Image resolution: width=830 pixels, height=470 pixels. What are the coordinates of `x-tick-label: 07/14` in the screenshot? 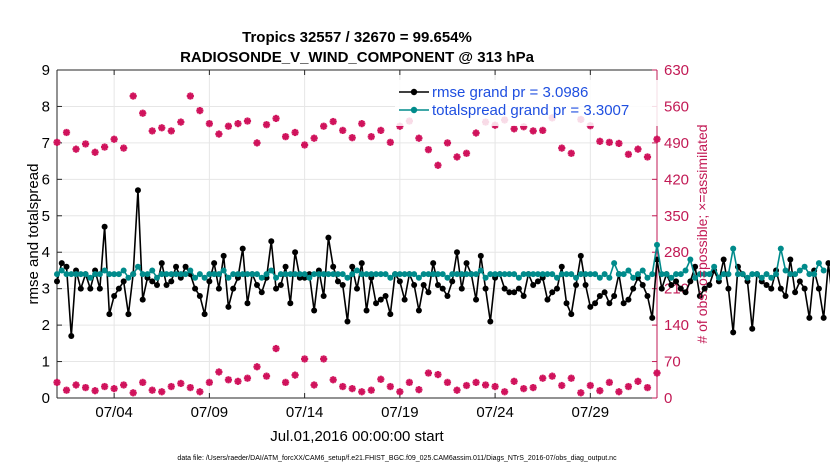 It's located at (305, 412).